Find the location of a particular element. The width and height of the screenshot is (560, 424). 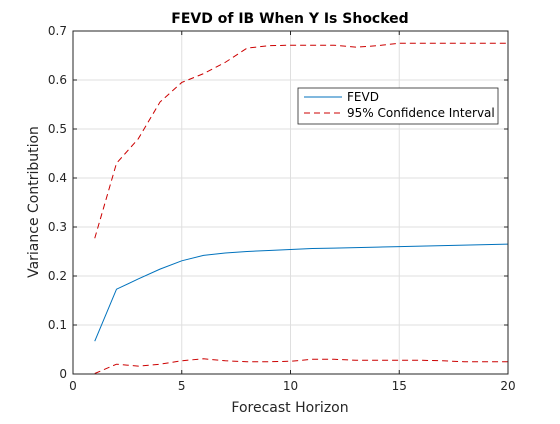

legend-fevd-label: FEVD is located at coordinates (363, 97).